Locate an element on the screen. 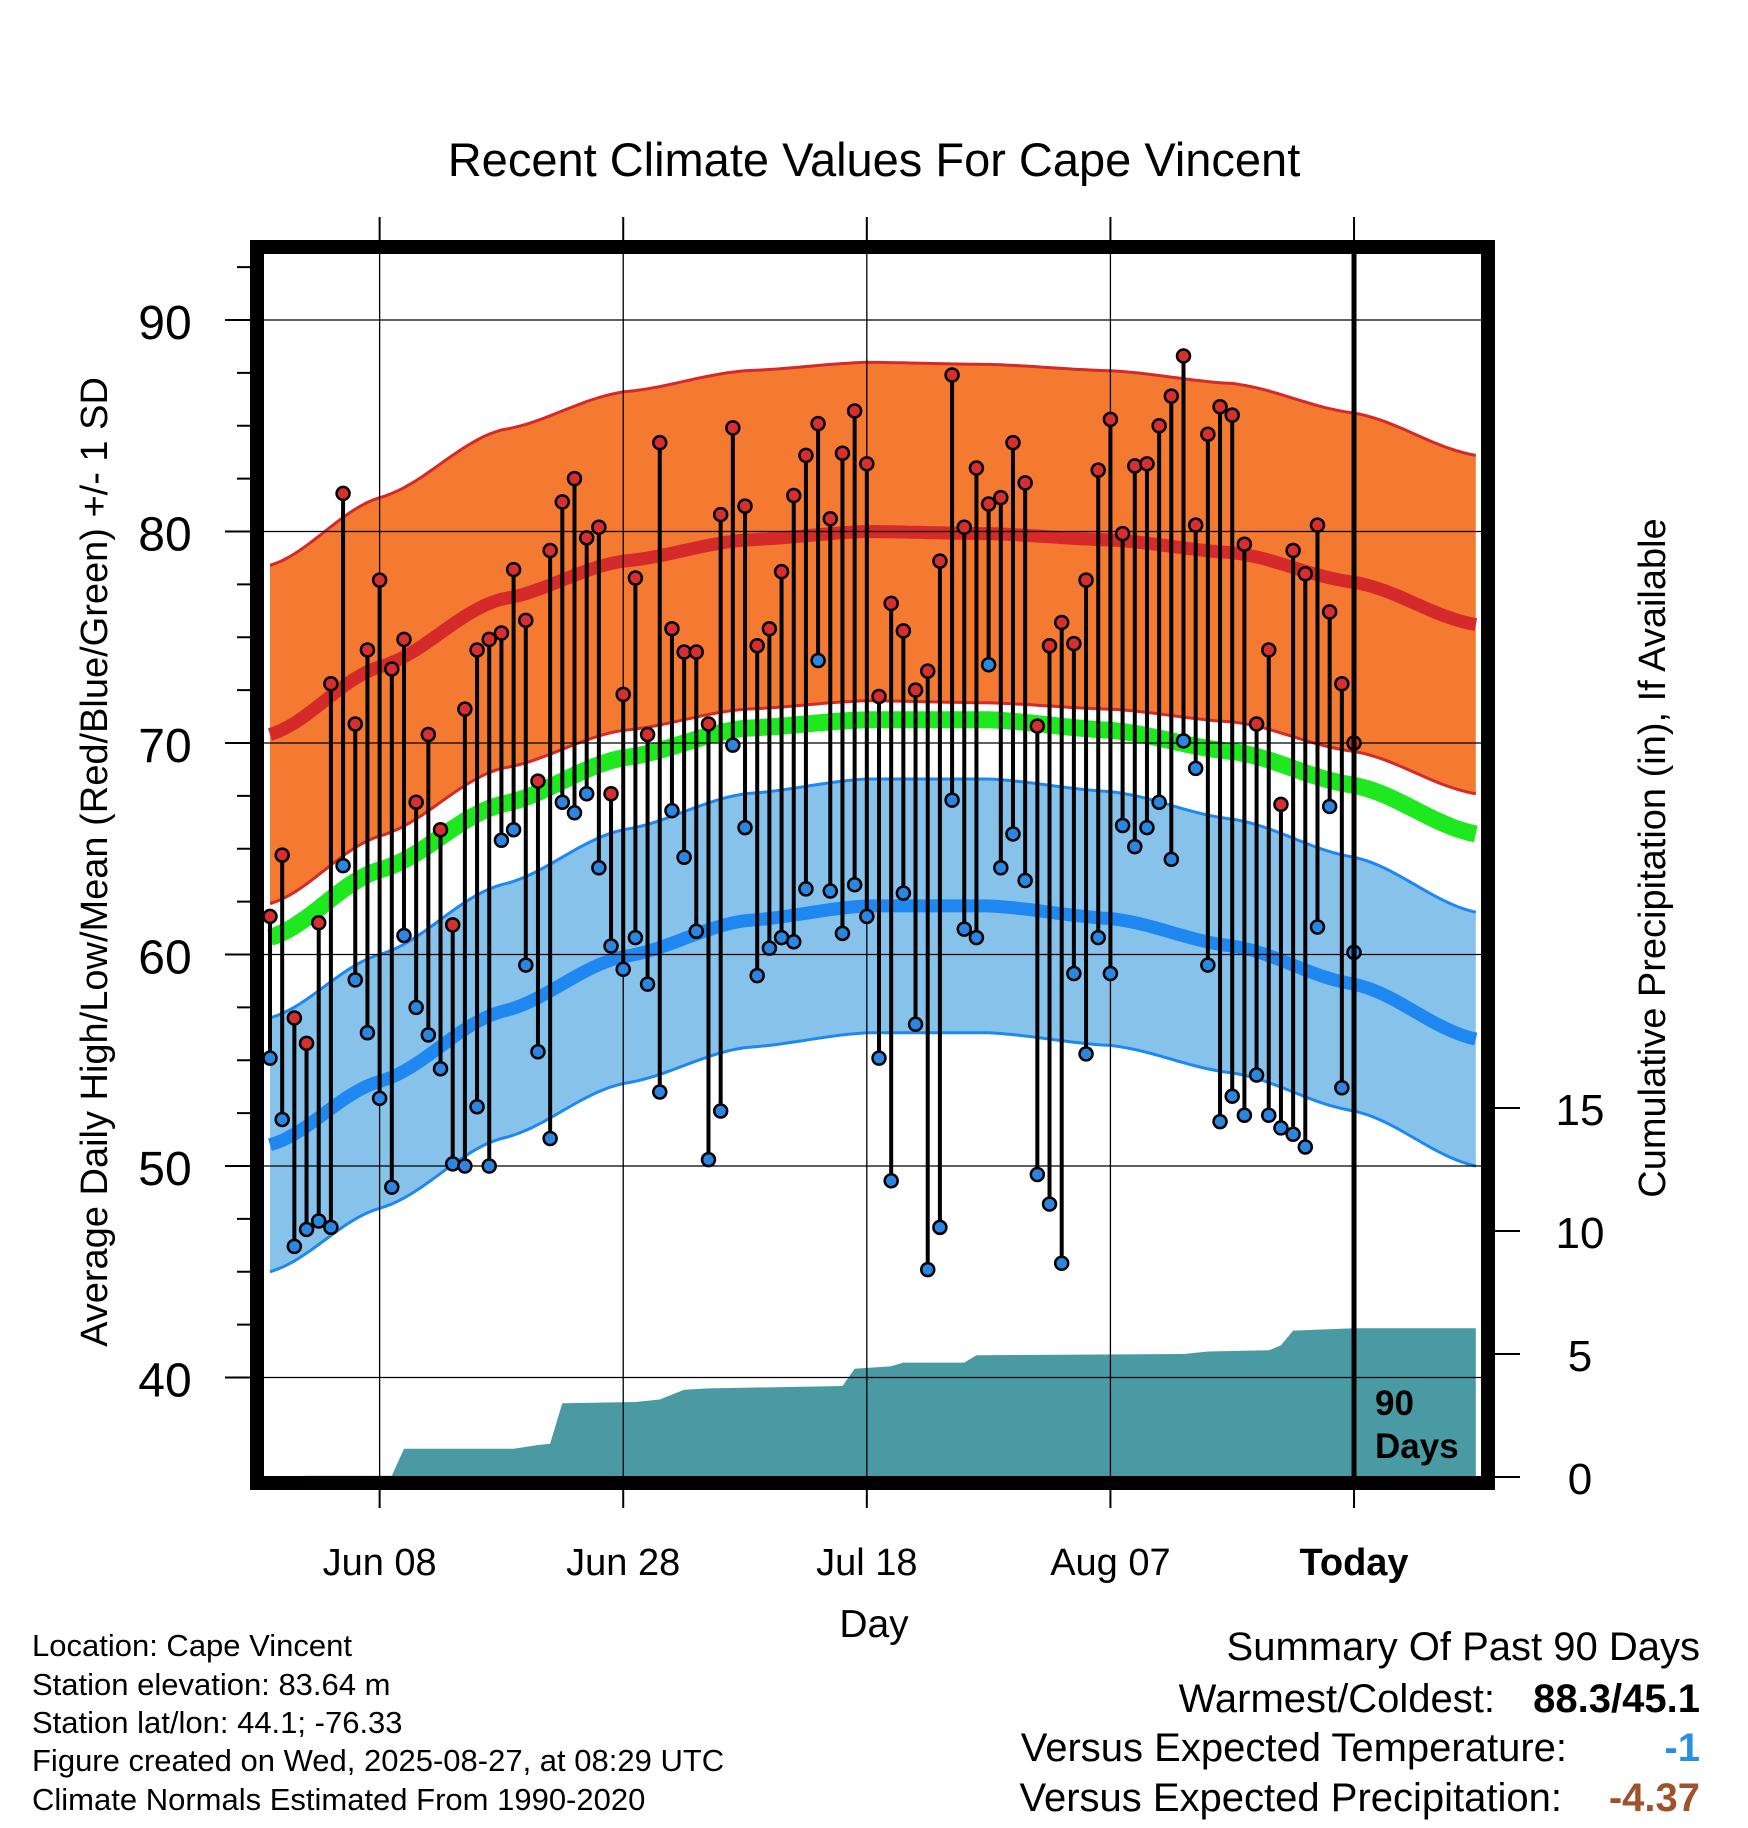  info-elevation: Station elevation: 83.64 m is located at coordinates (211, 1684).